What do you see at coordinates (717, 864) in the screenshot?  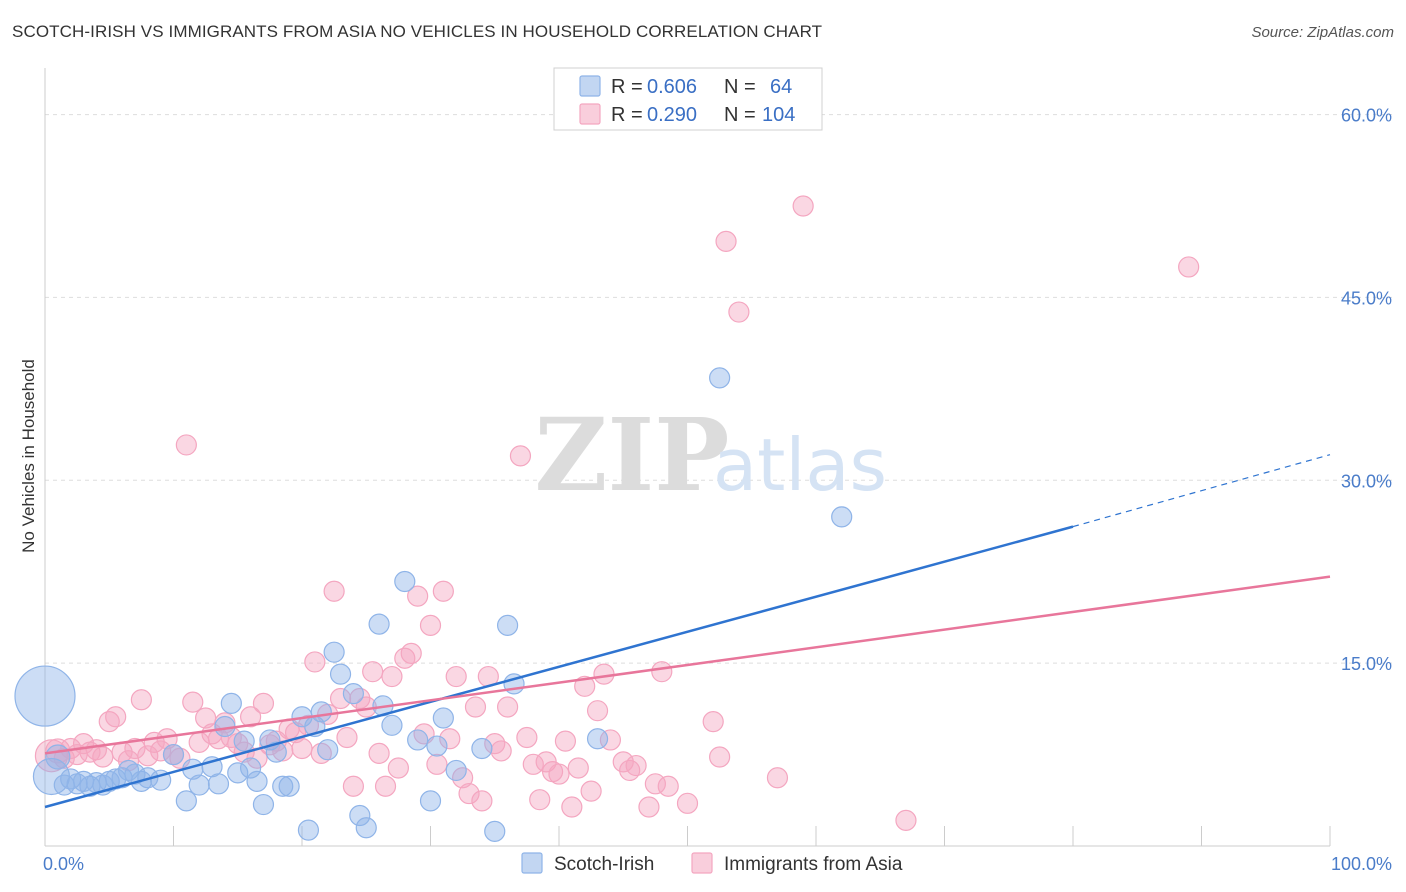 I see `x-tick-labels: 0.0% 100.0%` at bounding box center [717, 864].